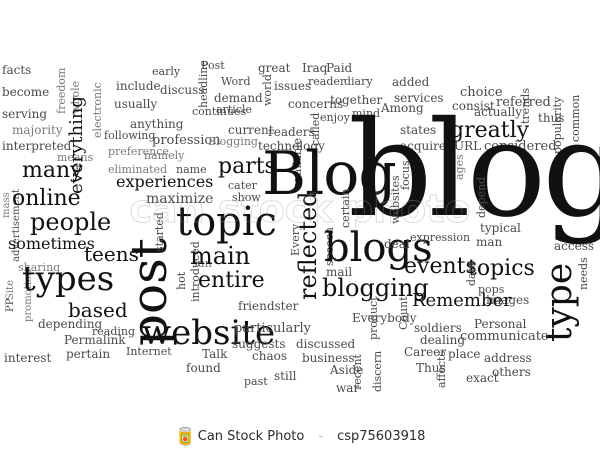 This screenshot has height=453, width=600. Describe the element at coordinates (213, 65) in the screenshot. I see `word: Post` at that location.